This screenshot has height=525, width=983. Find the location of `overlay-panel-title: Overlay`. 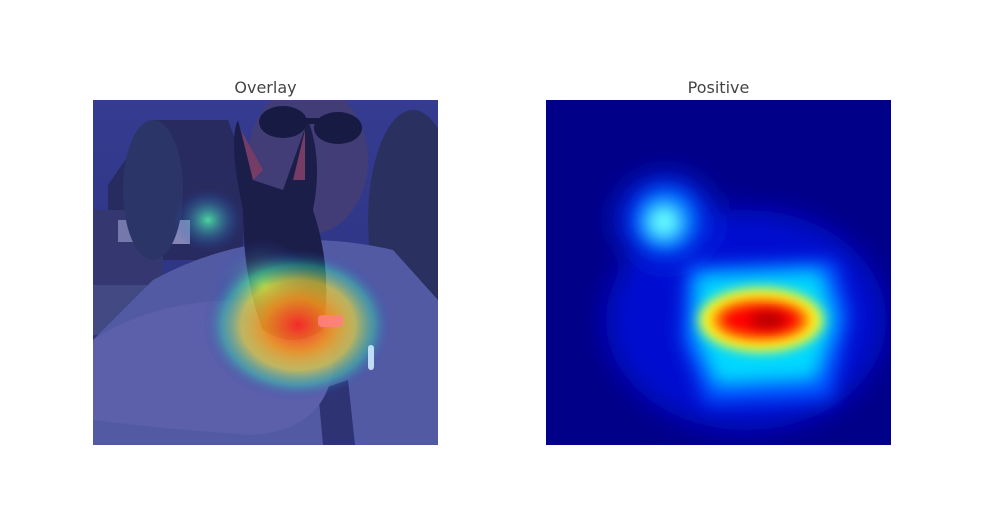

overlay-panel-title: Overlay is located at coordinates (265, 87).